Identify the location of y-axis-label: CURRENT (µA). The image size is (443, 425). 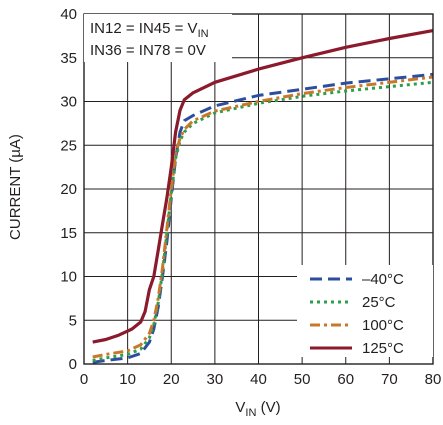
(15, 187).